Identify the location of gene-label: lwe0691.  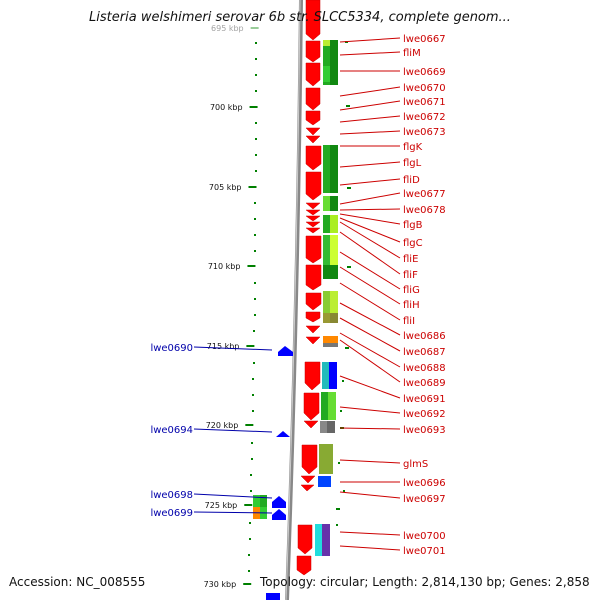
(424, 399).